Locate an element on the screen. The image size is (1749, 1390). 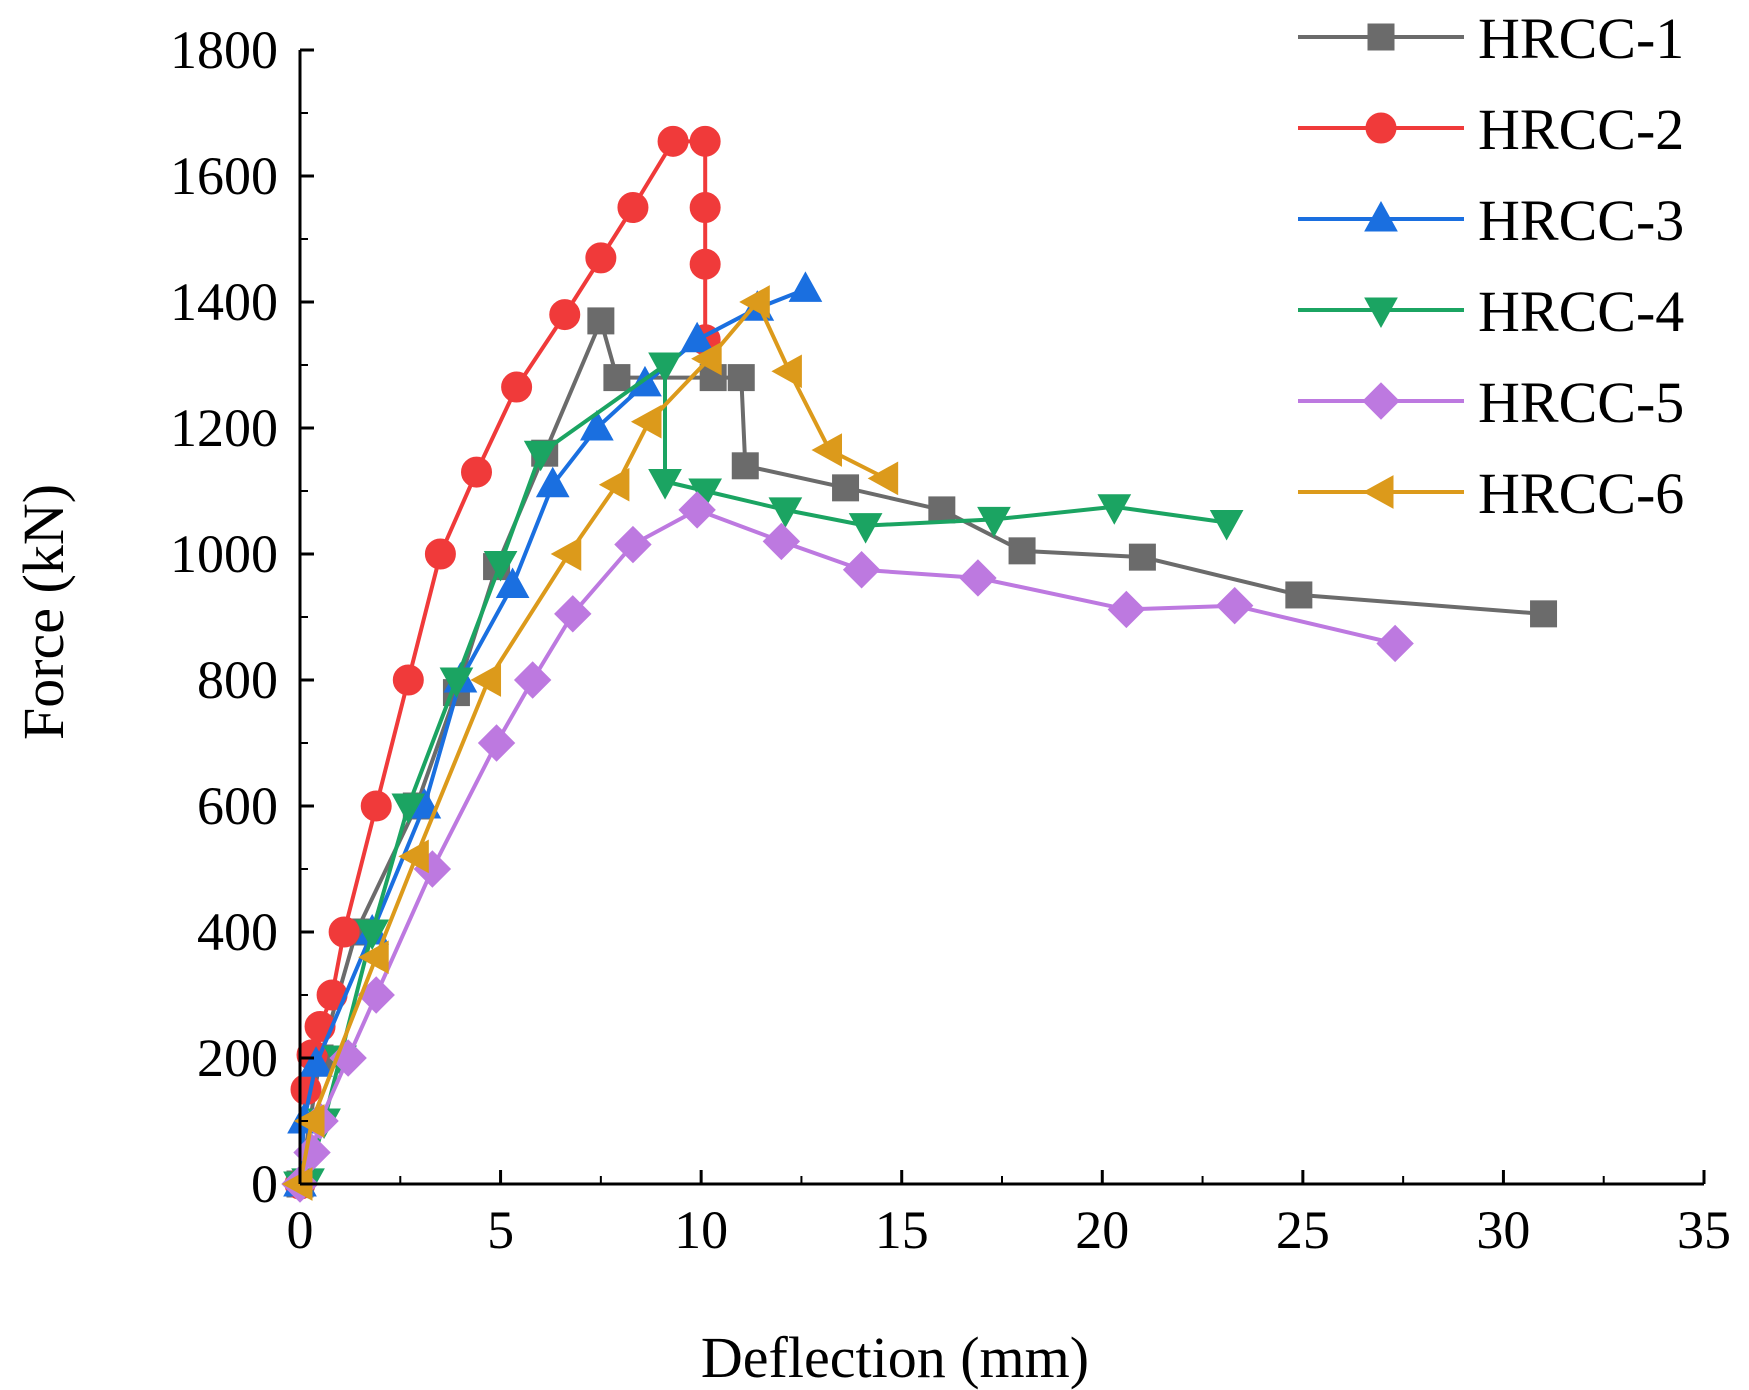
y-tick-label: 1200 is located at coordinates (224, 428).